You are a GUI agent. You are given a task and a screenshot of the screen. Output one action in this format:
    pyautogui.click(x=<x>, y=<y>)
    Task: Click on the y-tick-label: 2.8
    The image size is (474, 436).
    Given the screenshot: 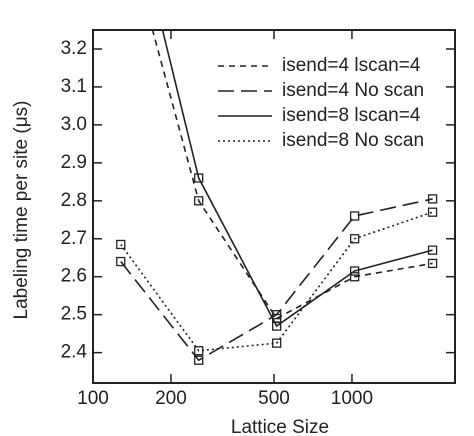 What is the action you would take?
    pyautogui.click(x=74, y=200)
    